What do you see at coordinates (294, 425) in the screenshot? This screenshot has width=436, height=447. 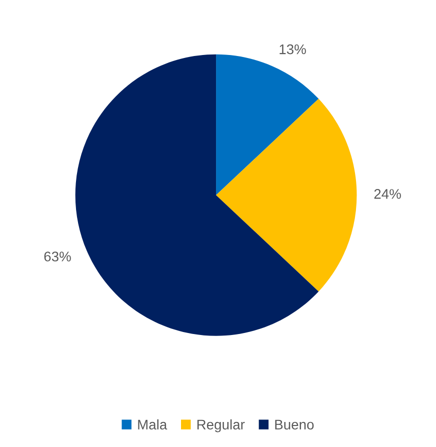 I see `legend-label: Bueno` at bounding box center [294, 425].